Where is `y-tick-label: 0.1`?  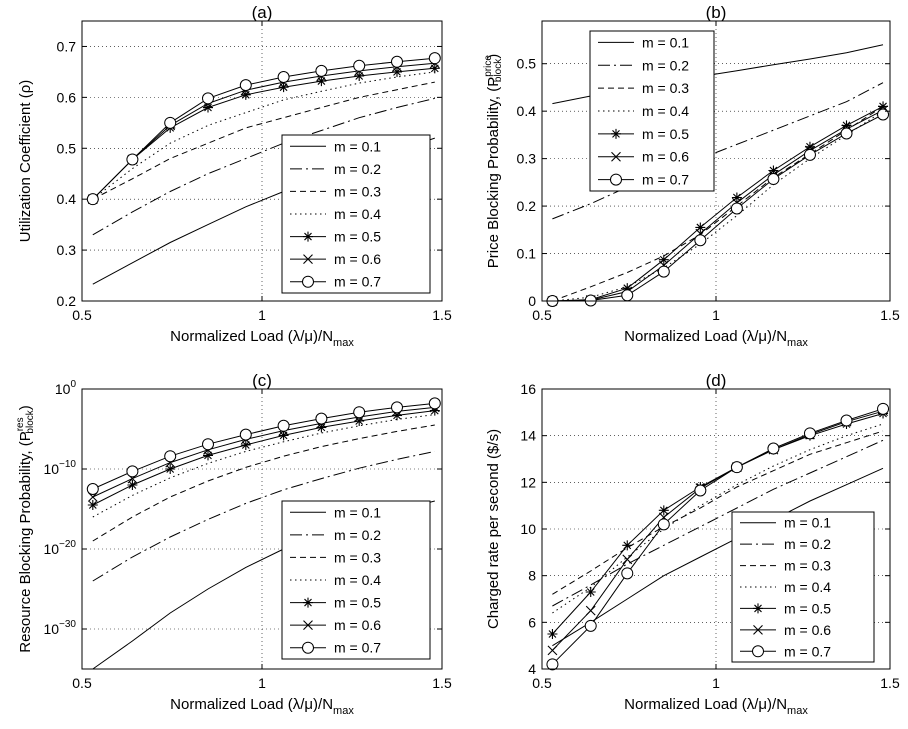
y-tick-label: 0.1 is located at coordinates (527, 254).